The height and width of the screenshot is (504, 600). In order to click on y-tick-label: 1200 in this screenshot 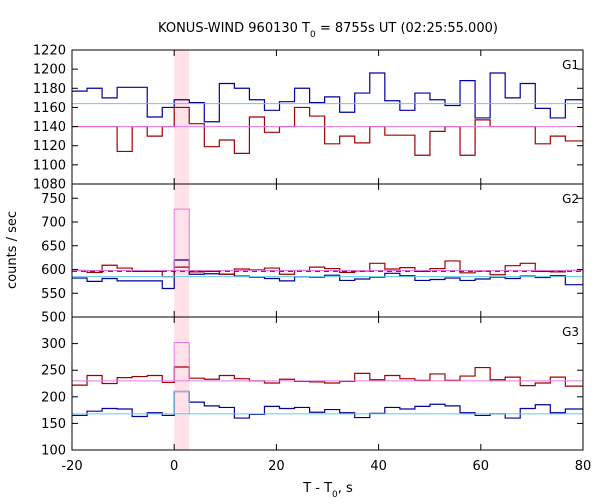, I will do `click(49, 70)`.